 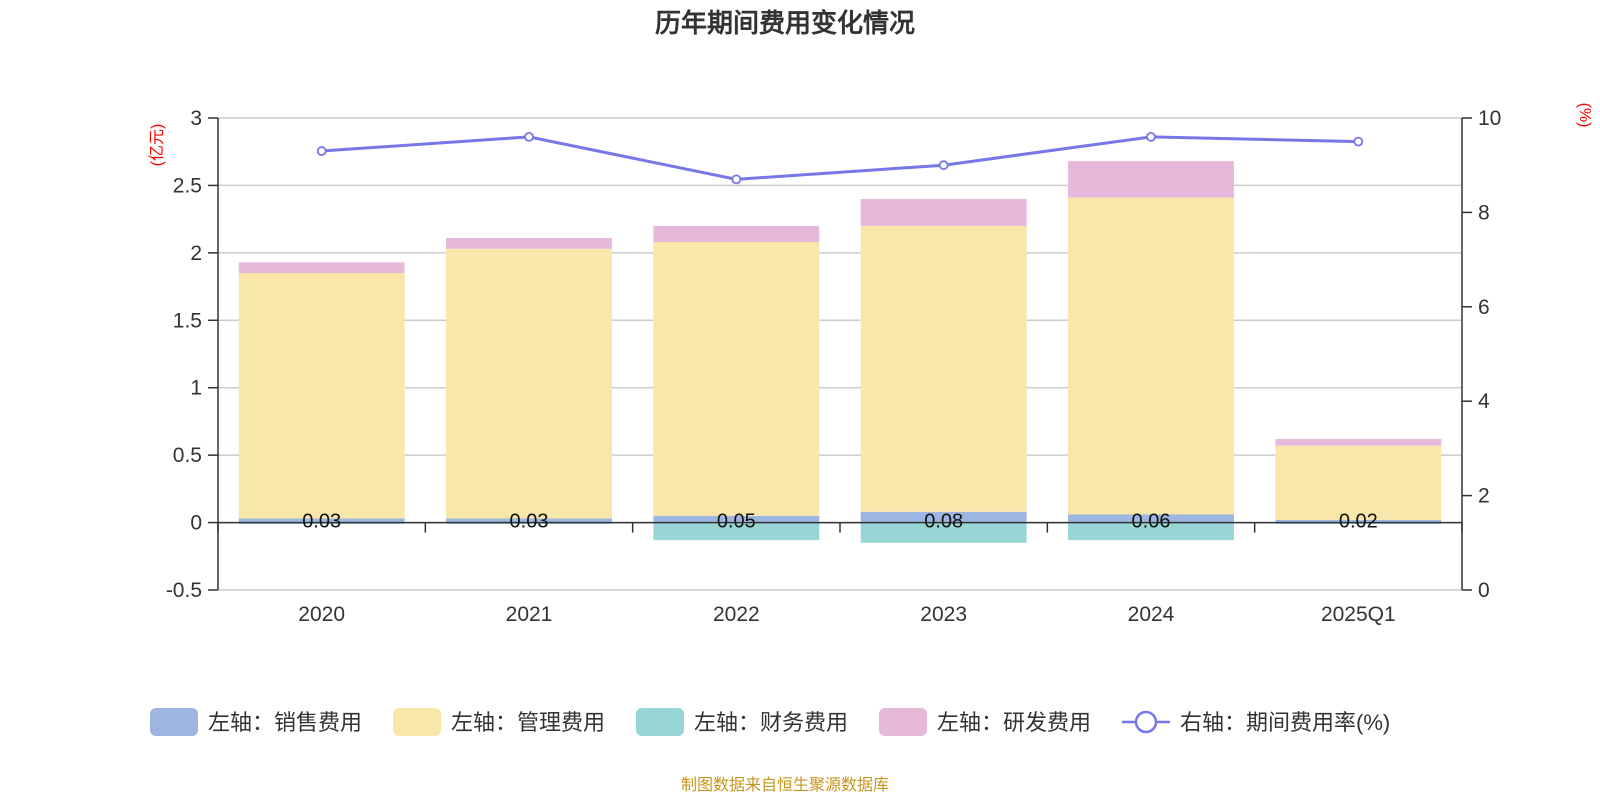 I want to click on right-axis-tick-label: 4, so click(x=1484, y=401).